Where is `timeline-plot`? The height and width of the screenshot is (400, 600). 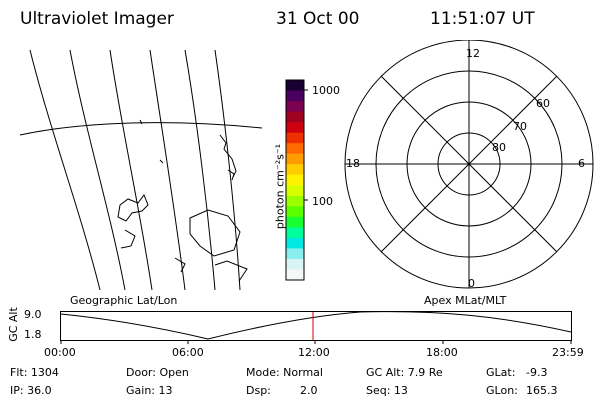
timeline-plot is located at coordinates (316, 327).